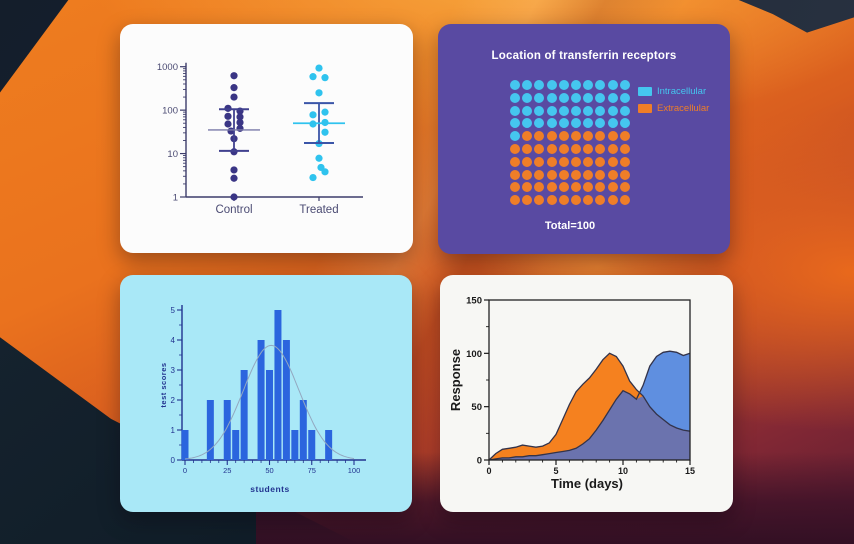 The height and width of the screenshot is (544, 854). Describe the element at coordinates (645, 108) in the screenshot. I see `extracellular-swatch-icon` at that location.